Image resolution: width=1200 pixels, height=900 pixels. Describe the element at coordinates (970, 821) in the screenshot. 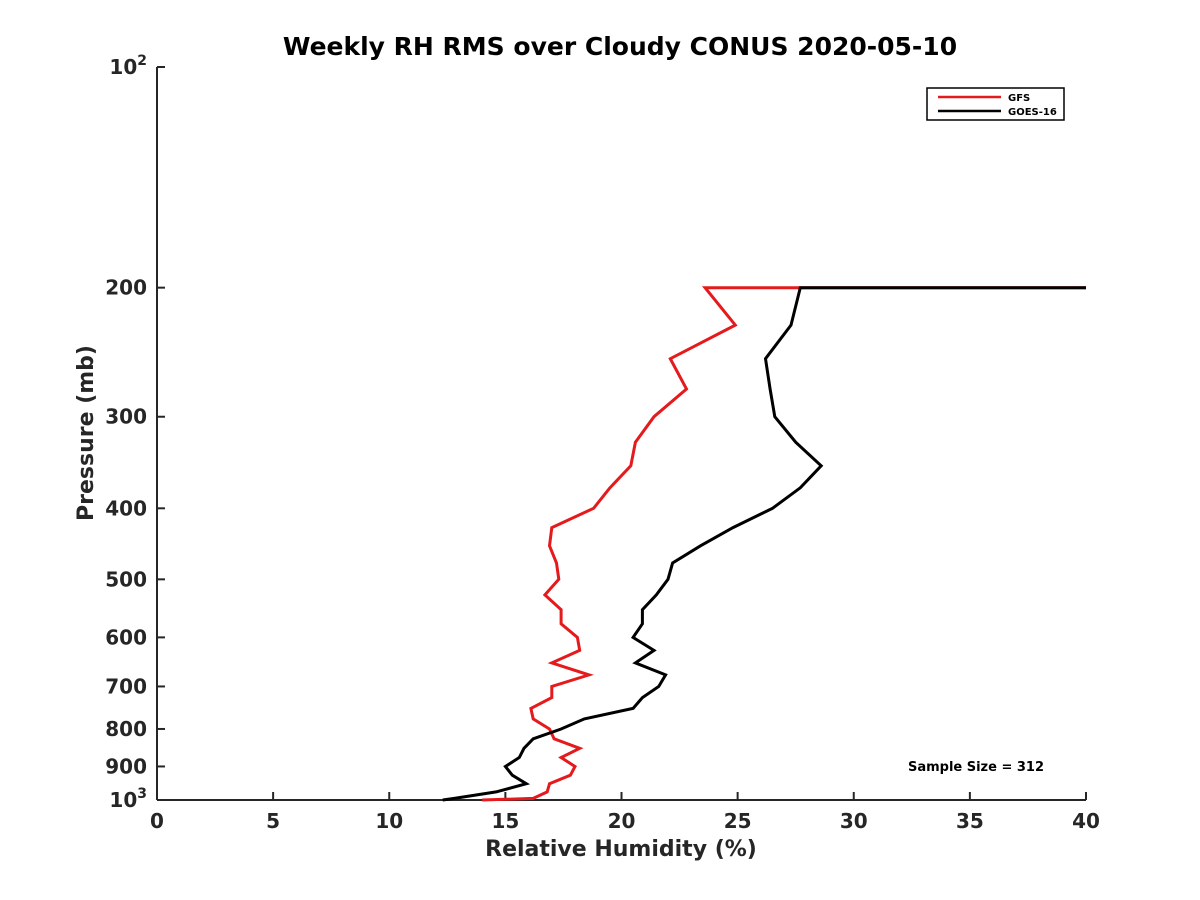

I see `x-tick-label: 35` at that location.